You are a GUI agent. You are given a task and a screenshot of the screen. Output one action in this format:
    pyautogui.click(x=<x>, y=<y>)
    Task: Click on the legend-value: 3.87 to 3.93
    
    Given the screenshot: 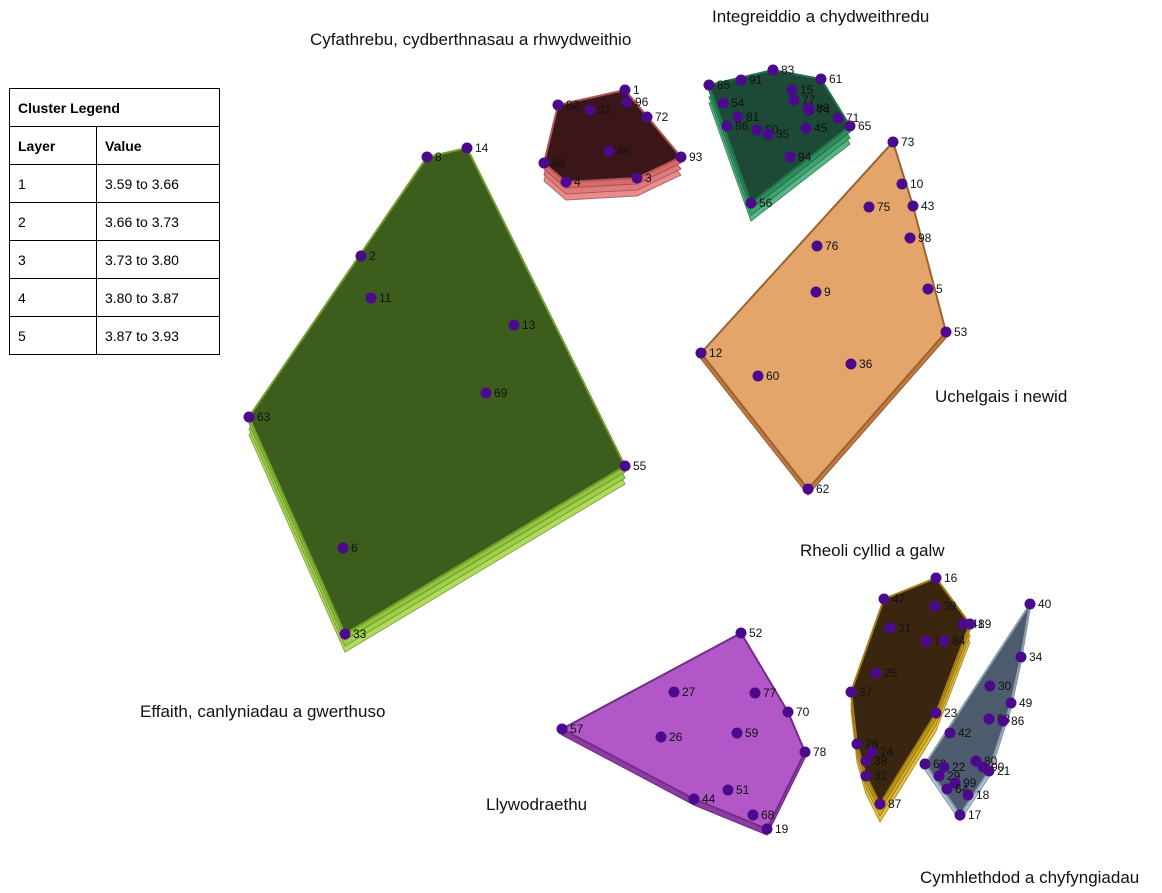 What is the action you would take?
    pyautogui.click(x=158, y=335)
    